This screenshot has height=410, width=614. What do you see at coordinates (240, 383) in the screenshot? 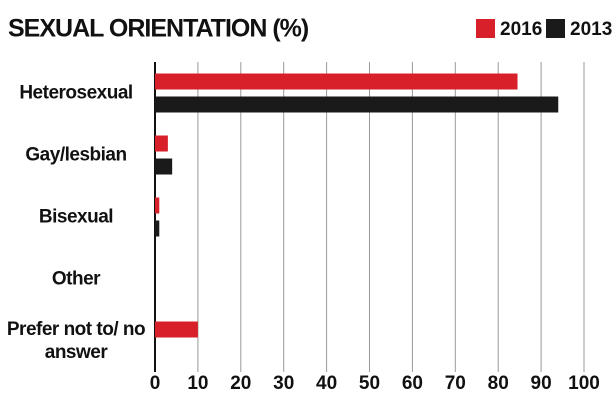
I see `x-tick-label: 20` at bounding box center [240, 383].